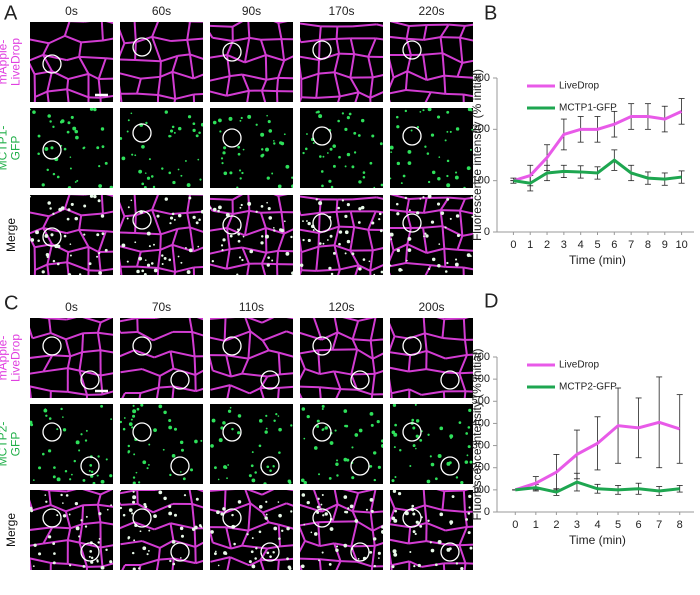 The height and width of the screenshot is (595, 700). Describe the element at coordinates (581, 245) in the screenshot. I see `x-tick-label: 4` at that location.